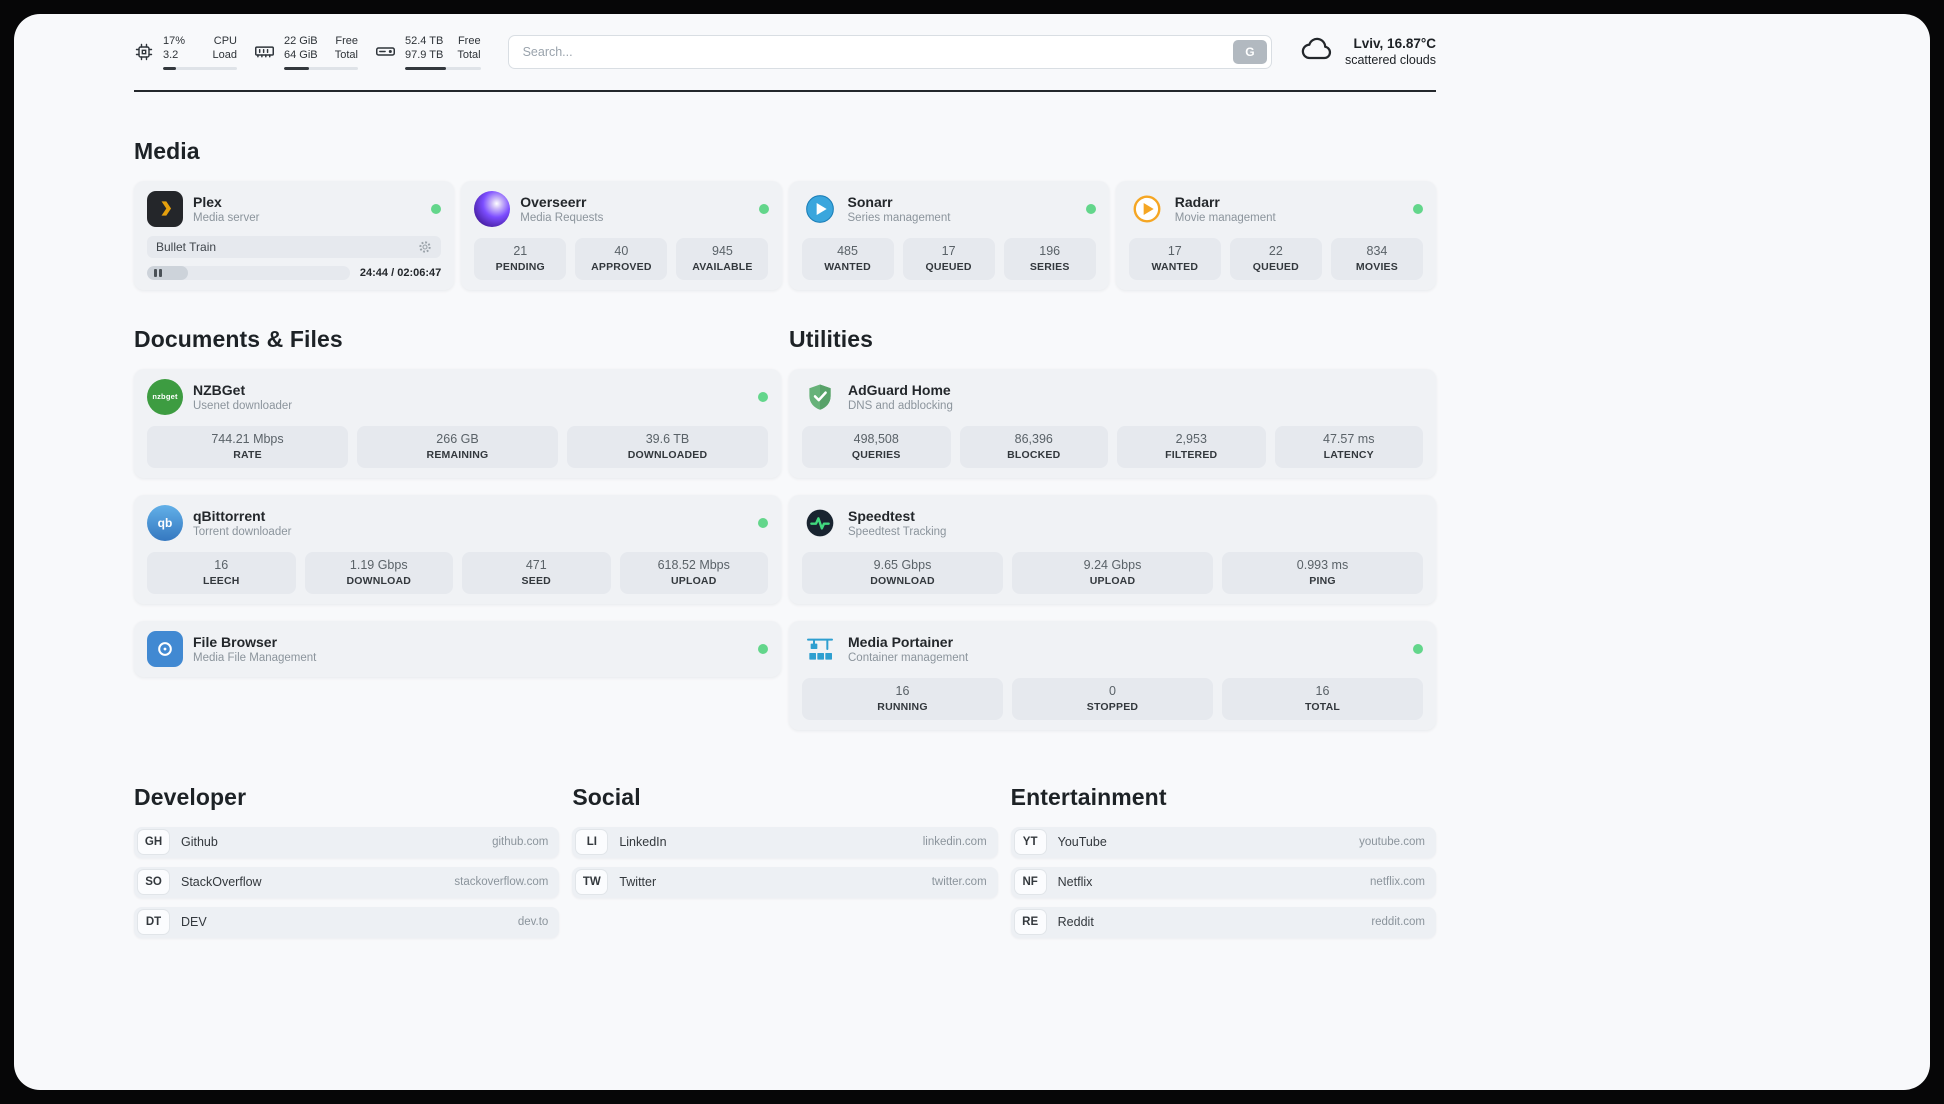 The image size is (1944, 1104). I want to click on cpu-percent: 17%, so click(174, 41).